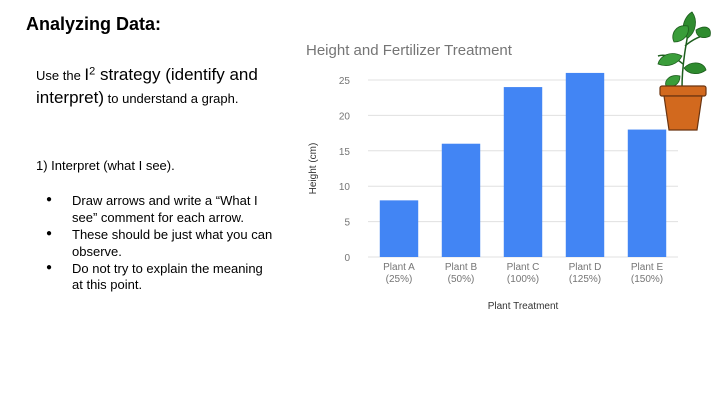  What do you see at coordinates (345, 187) in the screenshot?
I see `y-tick-label: 10` at bounding box center [345, 187].